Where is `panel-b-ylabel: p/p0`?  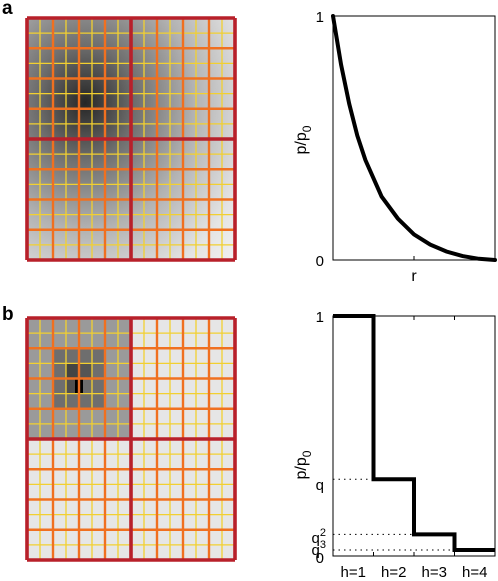 panel-b-ylabel: p/p0 is located at coordinates (303, 464).